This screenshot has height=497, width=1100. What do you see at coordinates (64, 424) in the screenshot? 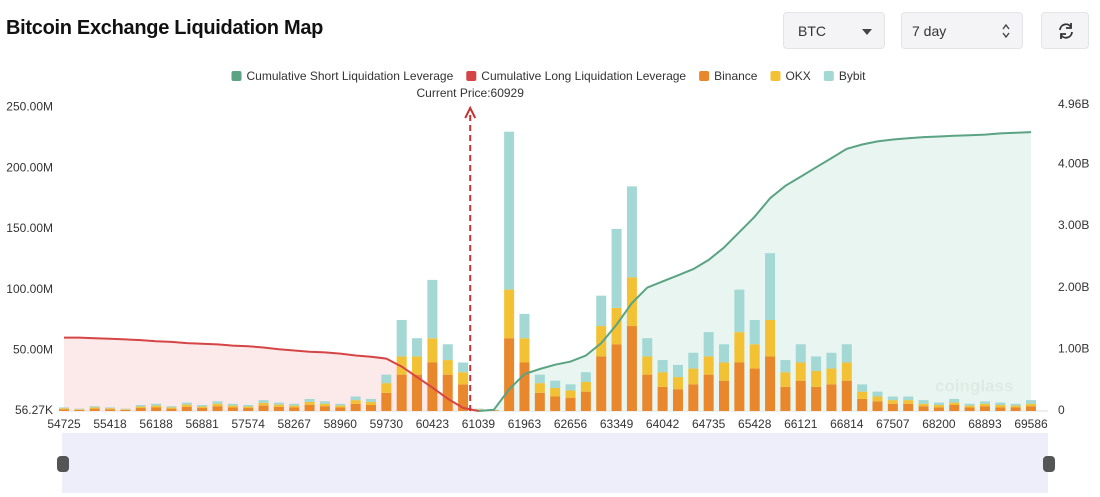
I see `x-tick-label: 54725` at bounding box center [64, 424].